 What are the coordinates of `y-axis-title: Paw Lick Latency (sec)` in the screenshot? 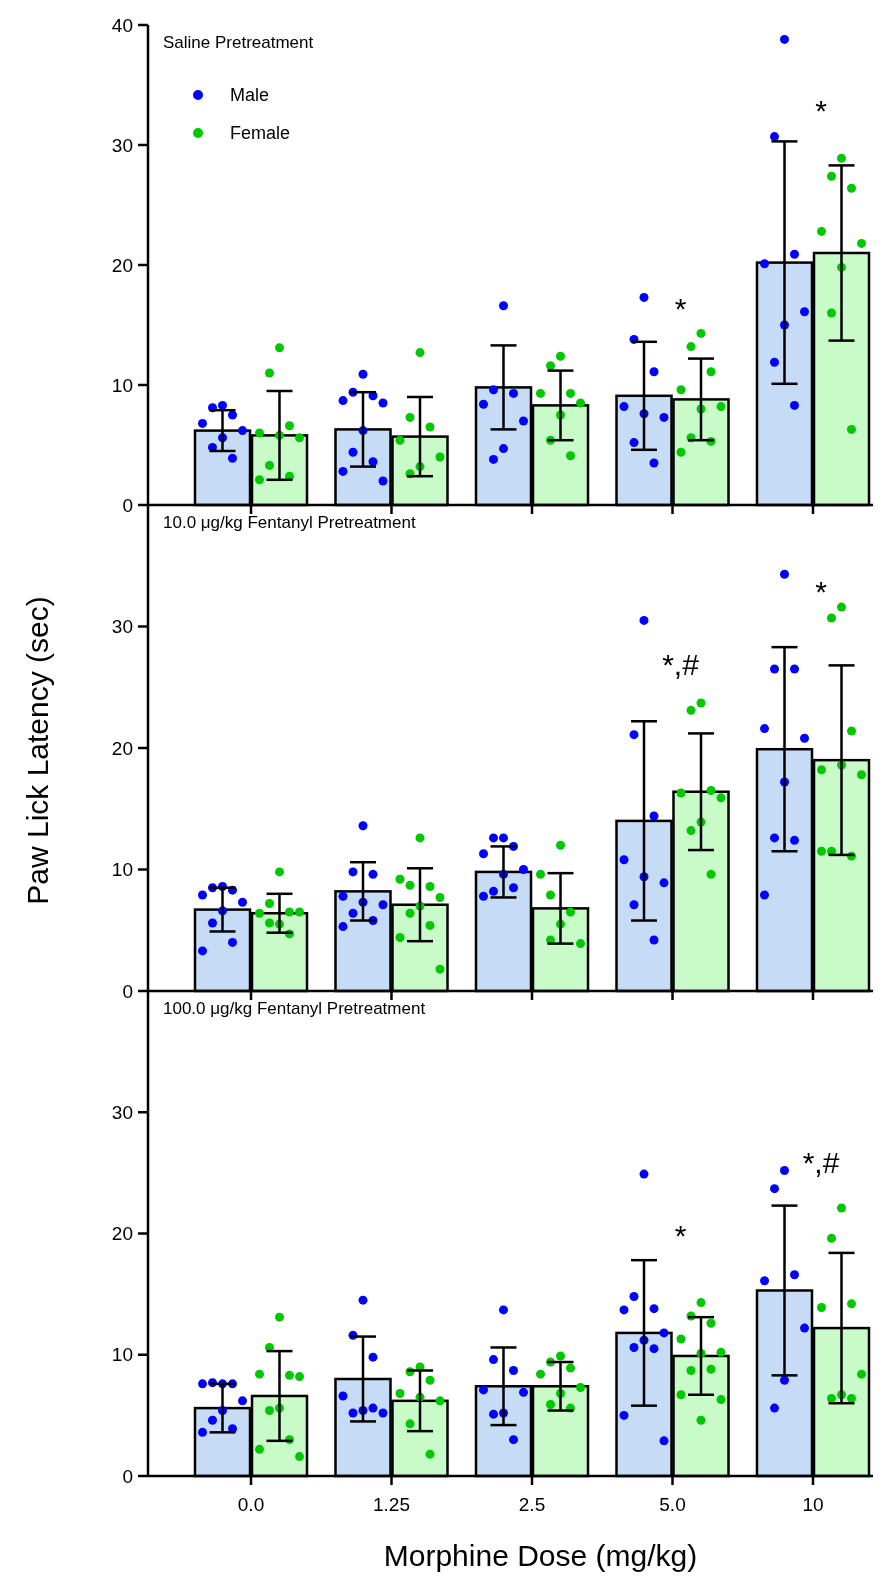 It's located at (37, 750).